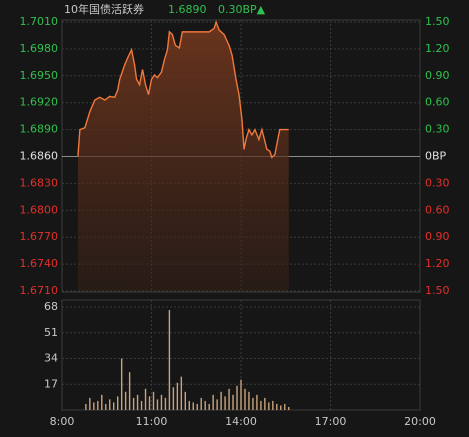  I want to click on y-tick-label: 1.6860, so click(39, 156).